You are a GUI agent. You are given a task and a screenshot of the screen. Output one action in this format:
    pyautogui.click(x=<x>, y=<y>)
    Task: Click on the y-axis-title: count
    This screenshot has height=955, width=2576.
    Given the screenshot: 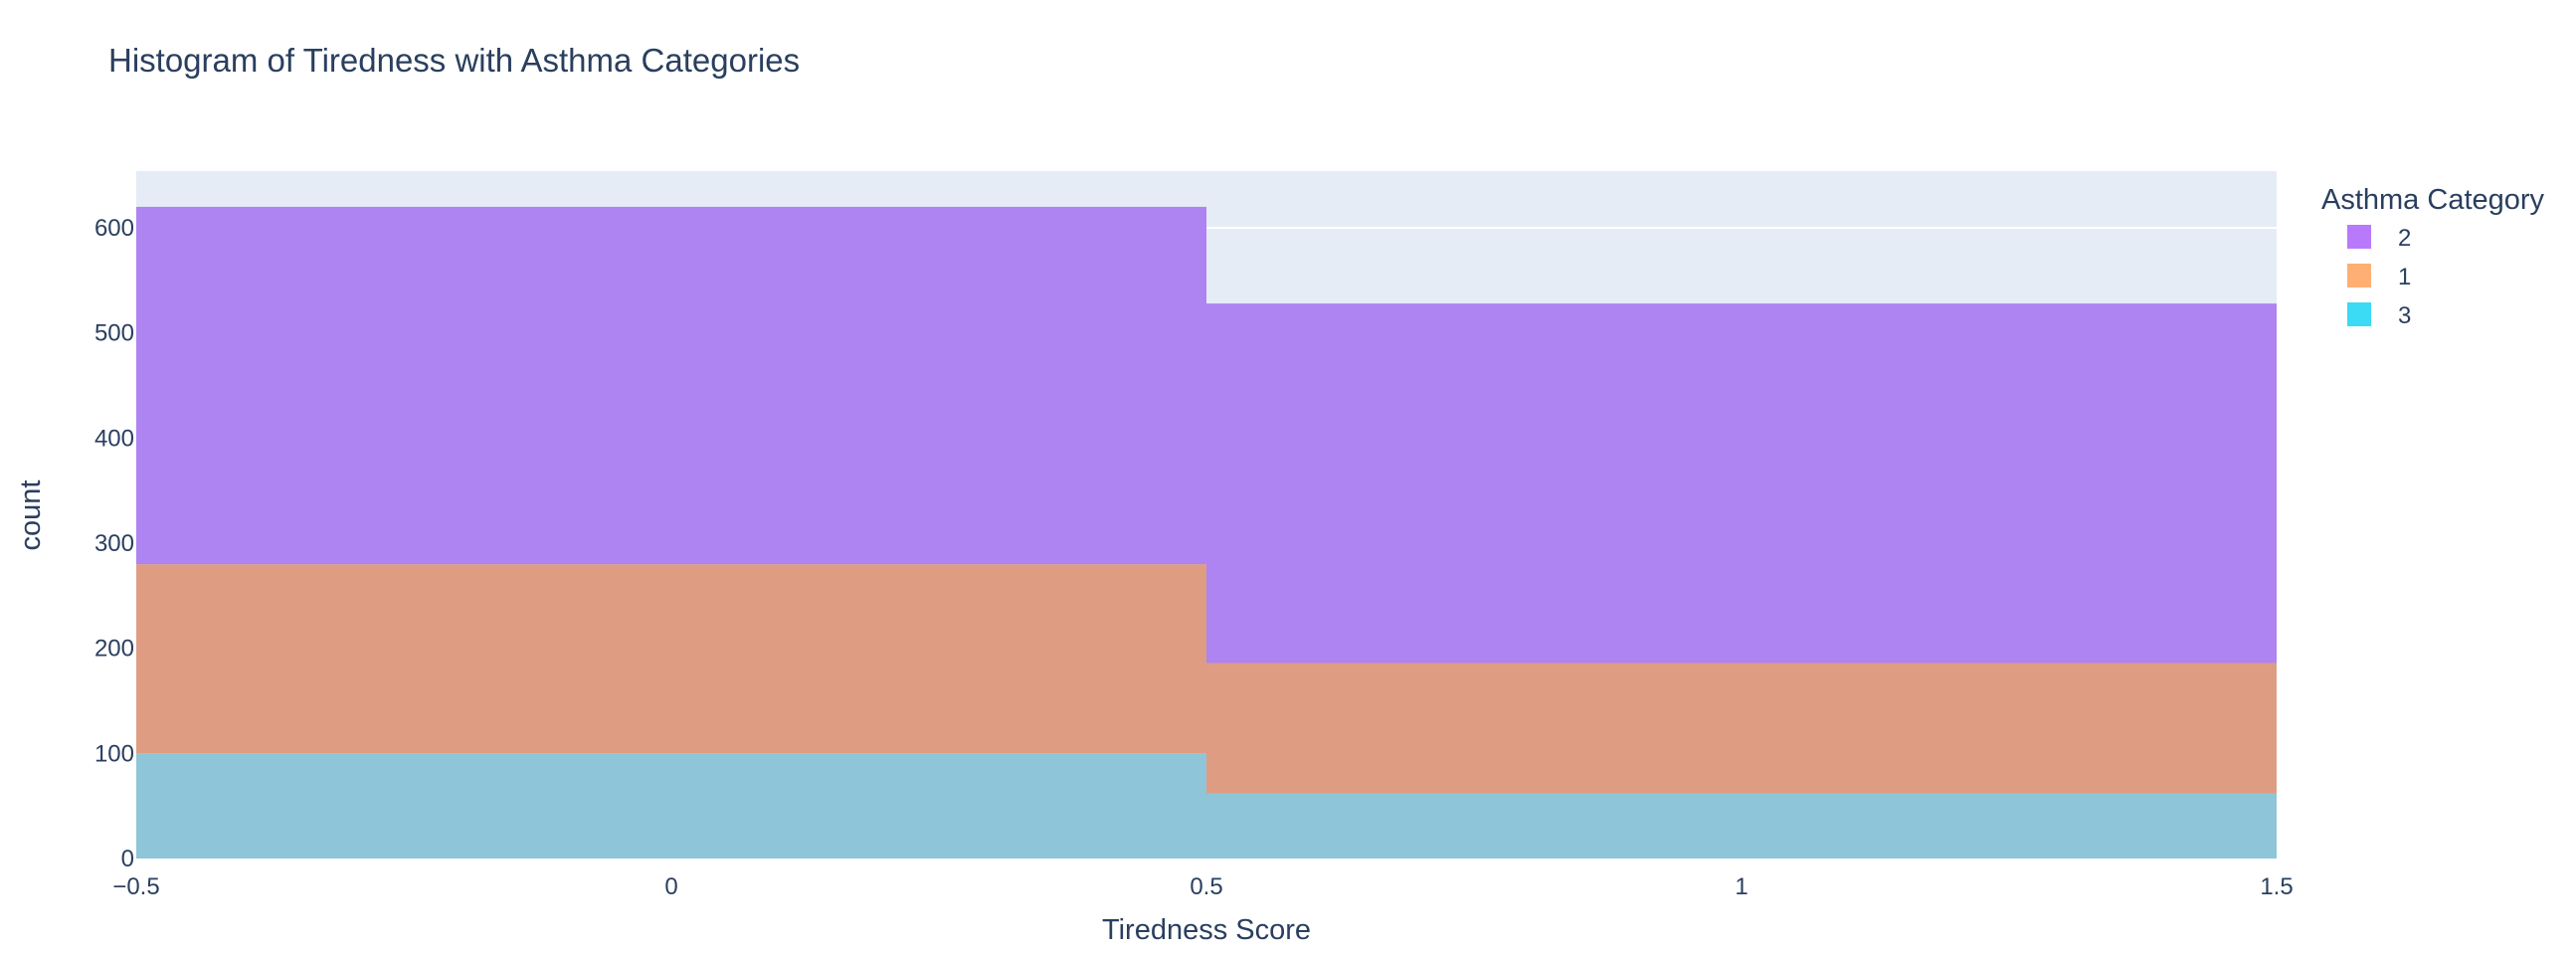 What is the action you would take?
    pyautogui.click(x=31, y=515)
    